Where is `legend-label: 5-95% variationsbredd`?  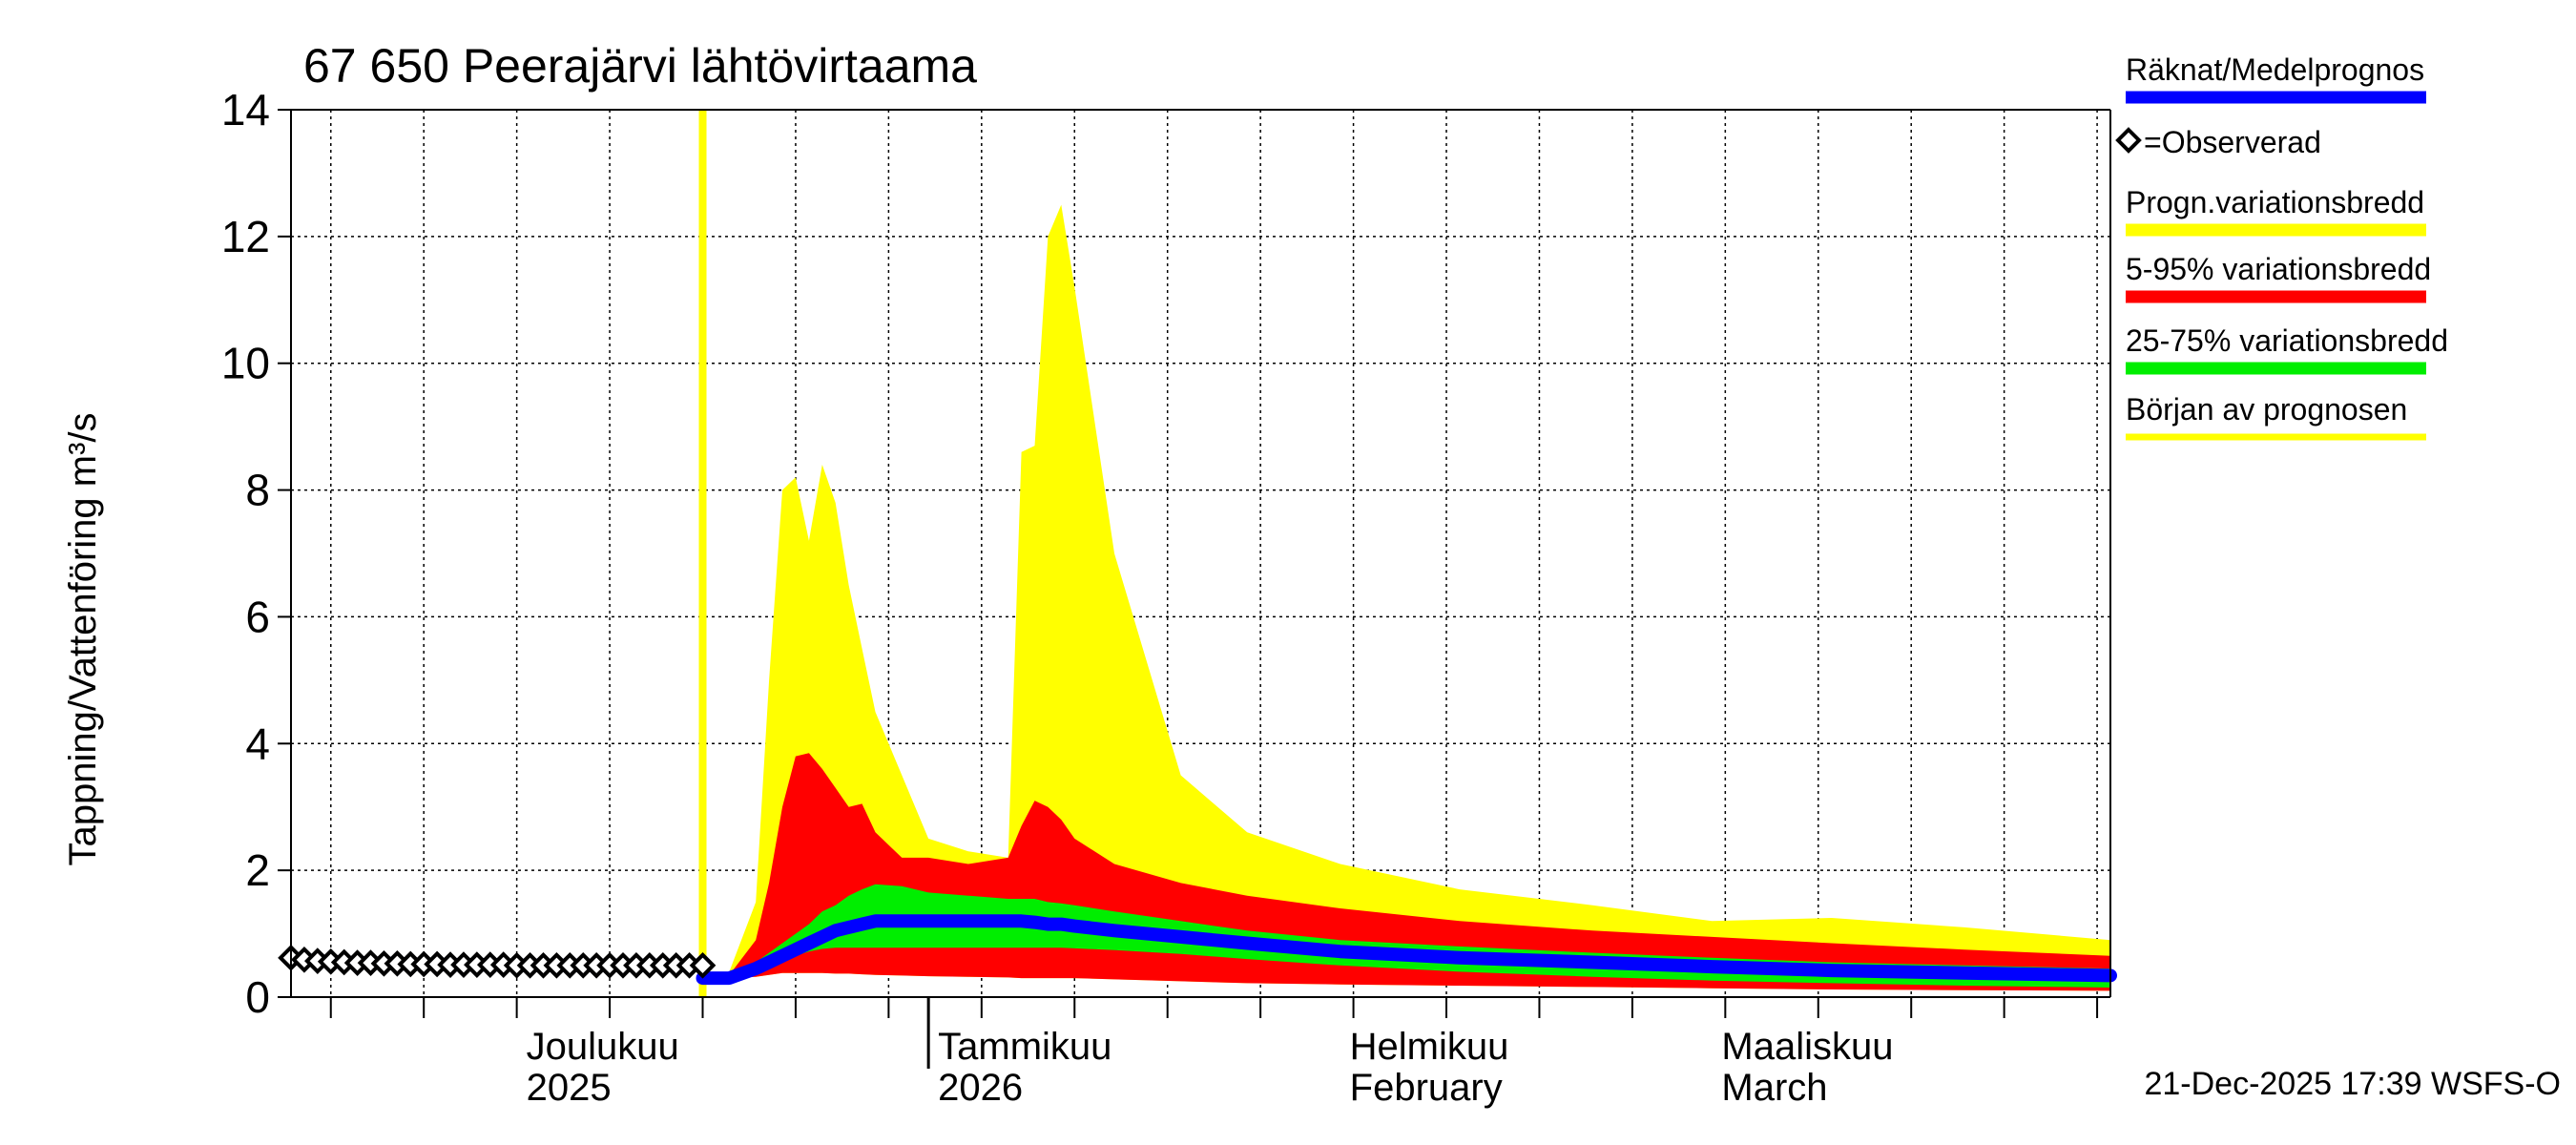
legend-label: 5-95% variationsbredd is located at coordinates (2278, 269).